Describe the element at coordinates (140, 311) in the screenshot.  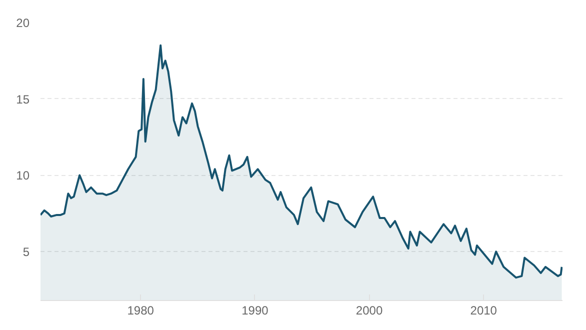
I see `x-tick-label: 1980` at that location.